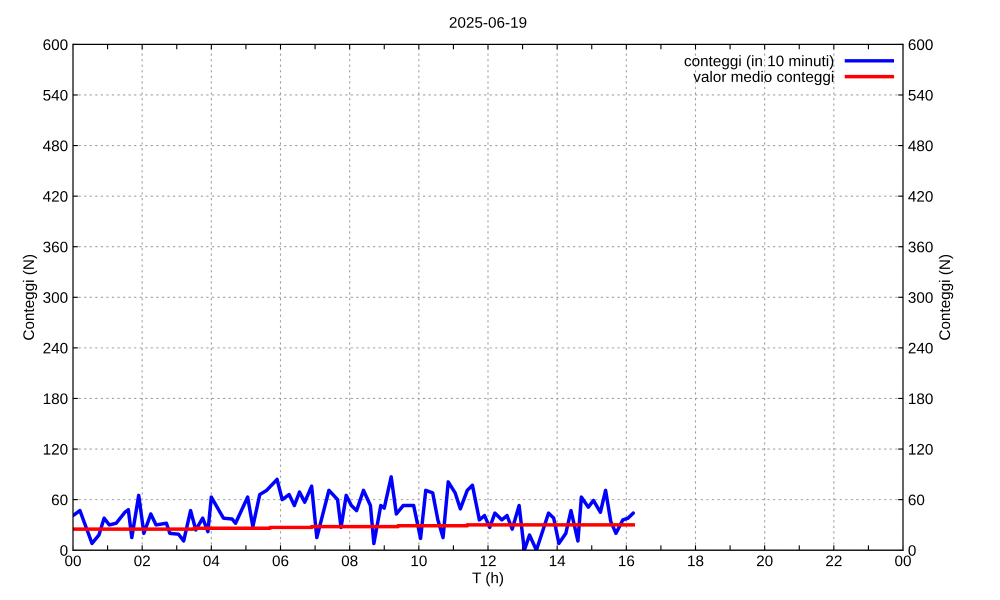 This screenshot has width=1000, height=600. I want to click on y2-tick-label: 240, so click(920, 348).